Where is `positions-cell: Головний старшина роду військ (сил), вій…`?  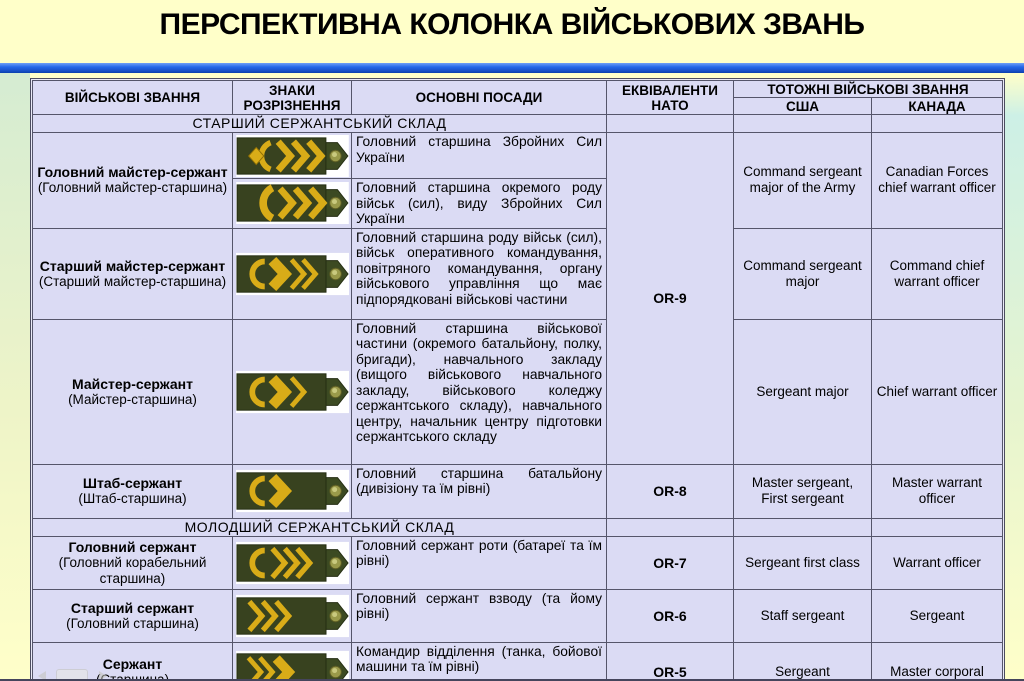
positions-cell: Головний старшина роду військ (сил), вій… is located at coordinates (479, 273).